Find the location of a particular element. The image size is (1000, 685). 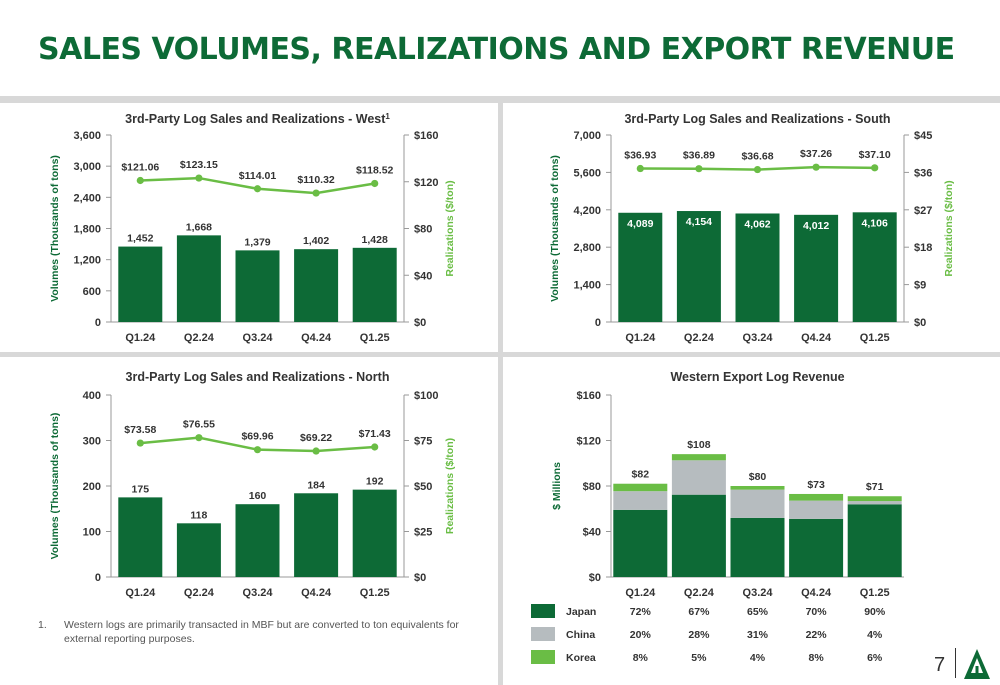

y-tick-label: 2,800 is located at coordinates (587, 248).